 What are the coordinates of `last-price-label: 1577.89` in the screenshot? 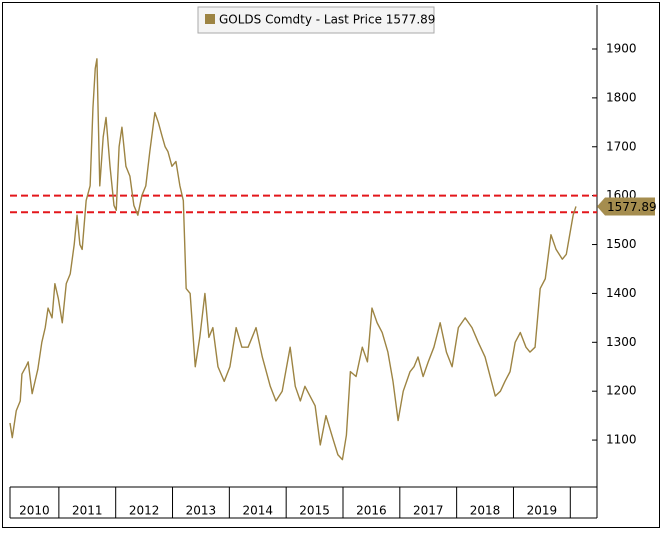 It's located at (632, 207).